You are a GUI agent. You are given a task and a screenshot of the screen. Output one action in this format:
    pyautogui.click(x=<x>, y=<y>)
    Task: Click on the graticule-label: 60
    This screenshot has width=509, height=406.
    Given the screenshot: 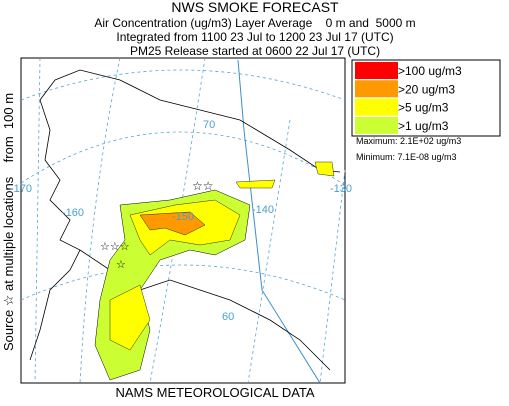 What is the action you would take?
    pyautogui.click(x=228, y=317)
    